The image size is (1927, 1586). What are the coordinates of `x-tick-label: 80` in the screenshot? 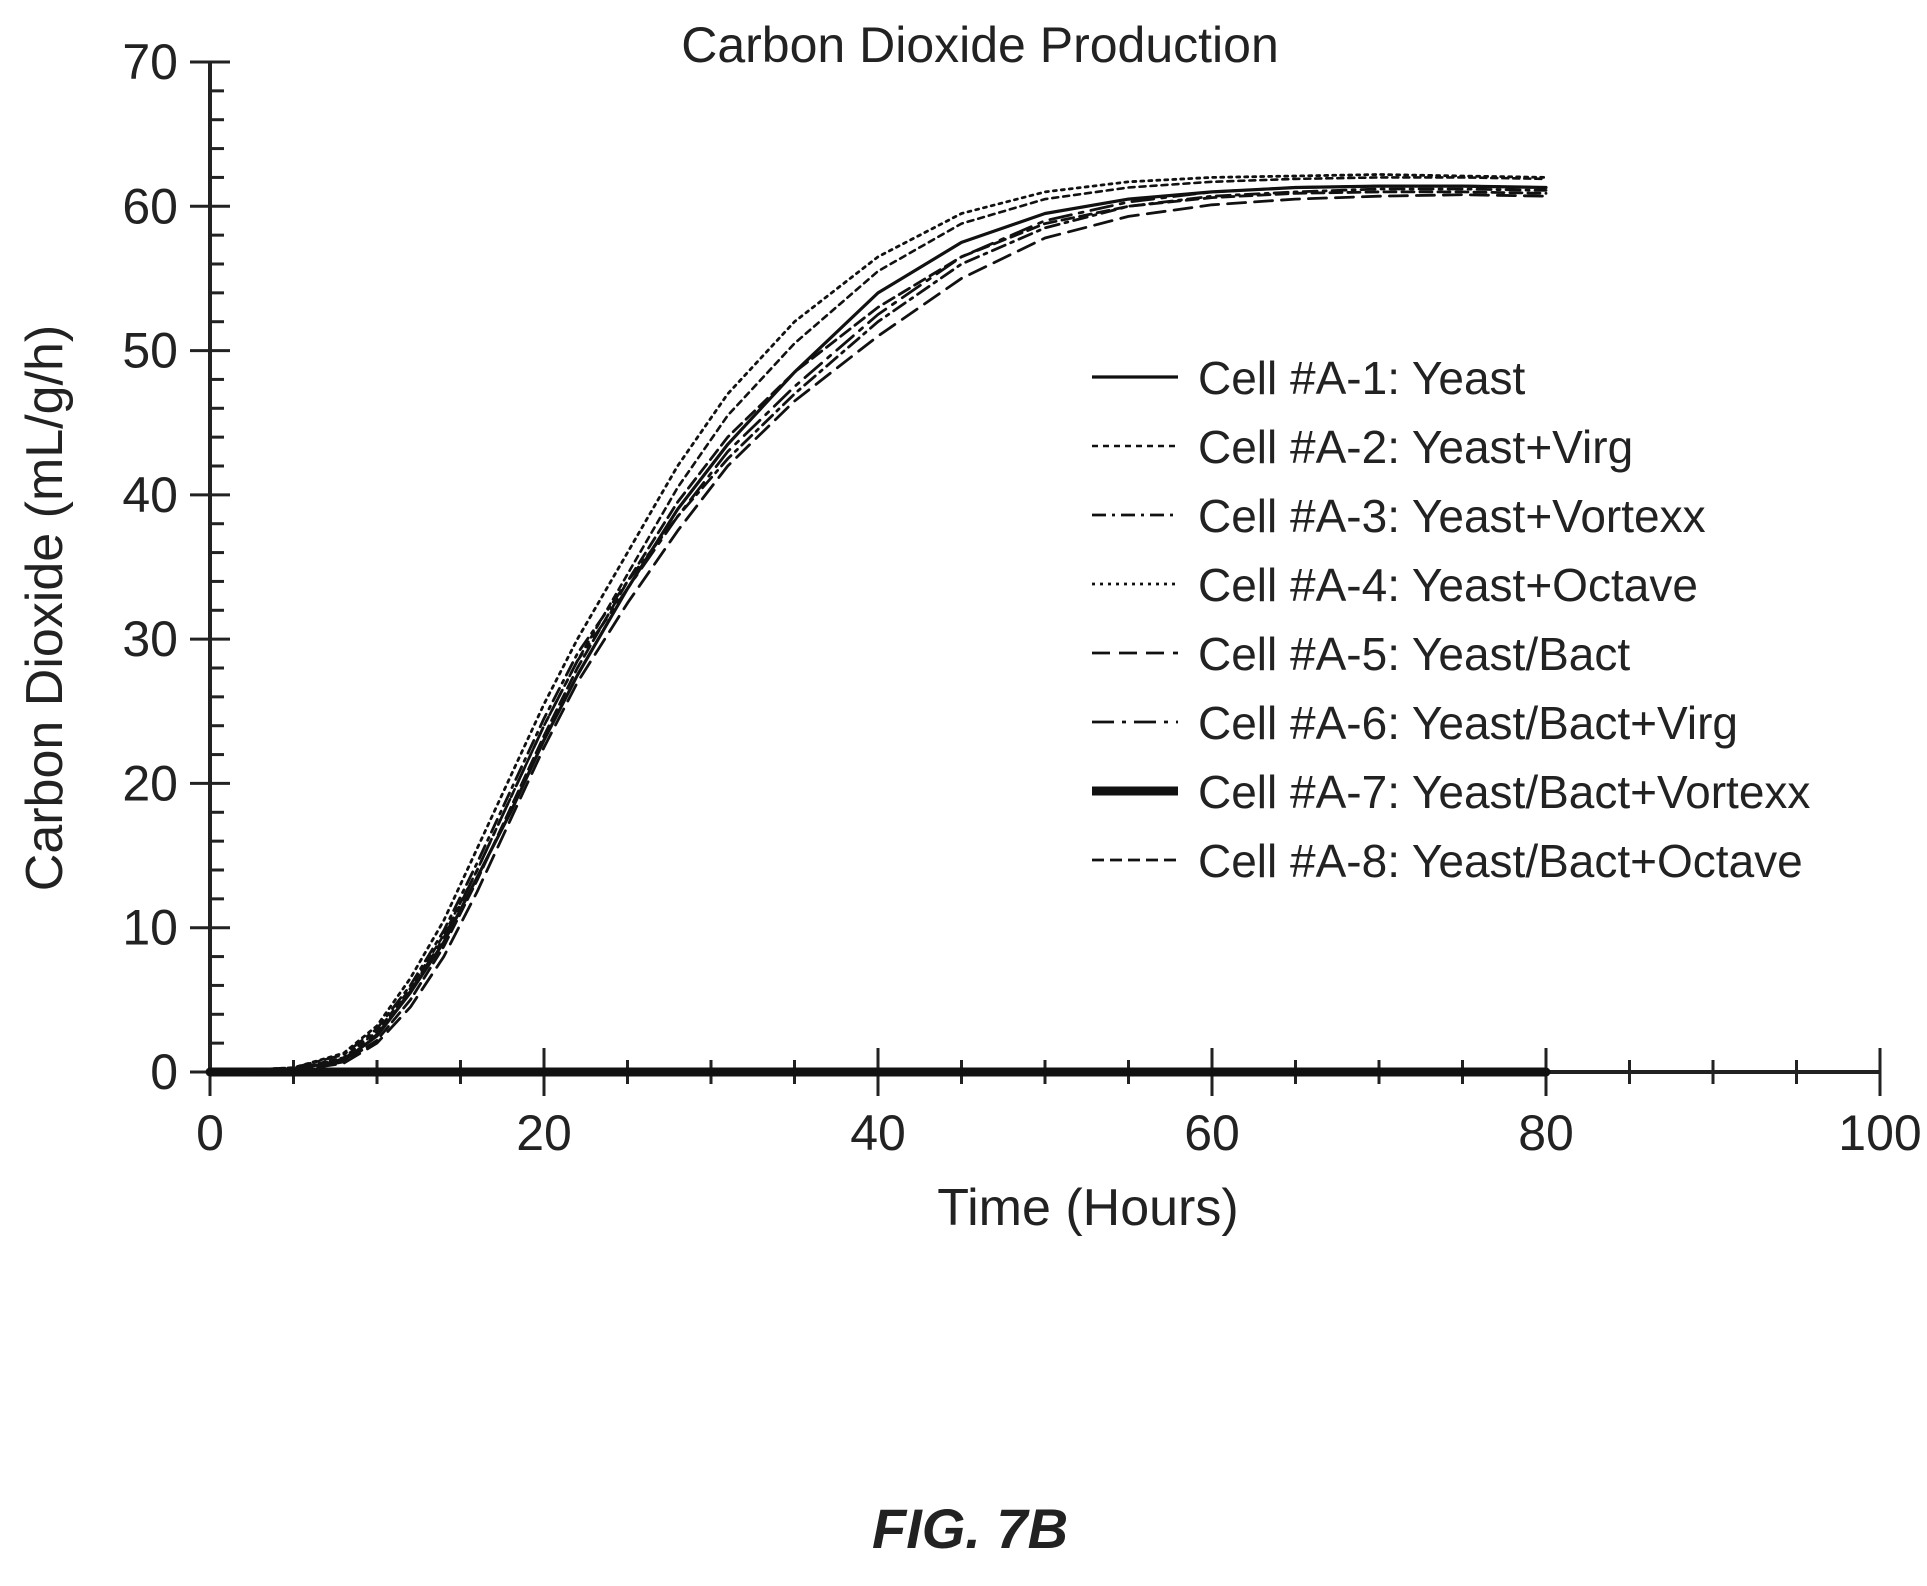 It's located at (1546, 1133).